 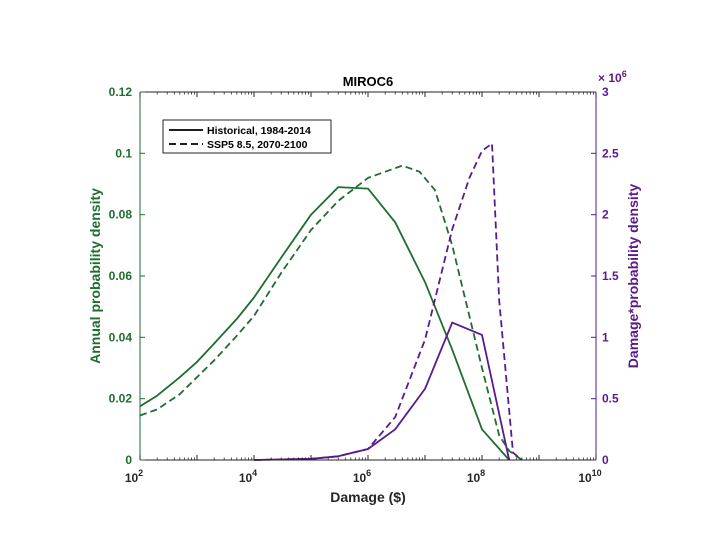 What do you see at coordinates (128, 460) in the screenshot?
I see `y-left-tick-label-1: 0` at bounding box center [128, 460].